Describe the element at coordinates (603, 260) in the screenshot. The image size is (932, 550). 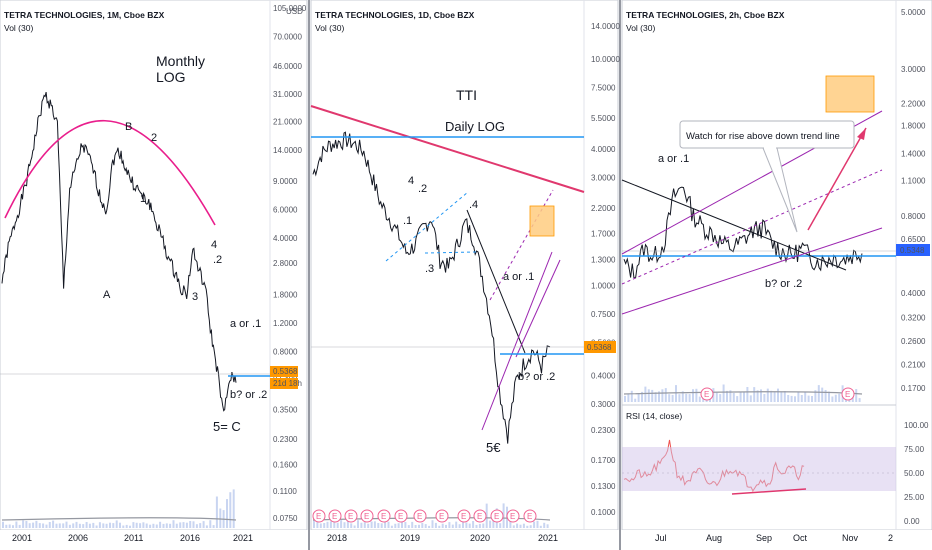
I see `y-tick-label: 1.3000` at that location.